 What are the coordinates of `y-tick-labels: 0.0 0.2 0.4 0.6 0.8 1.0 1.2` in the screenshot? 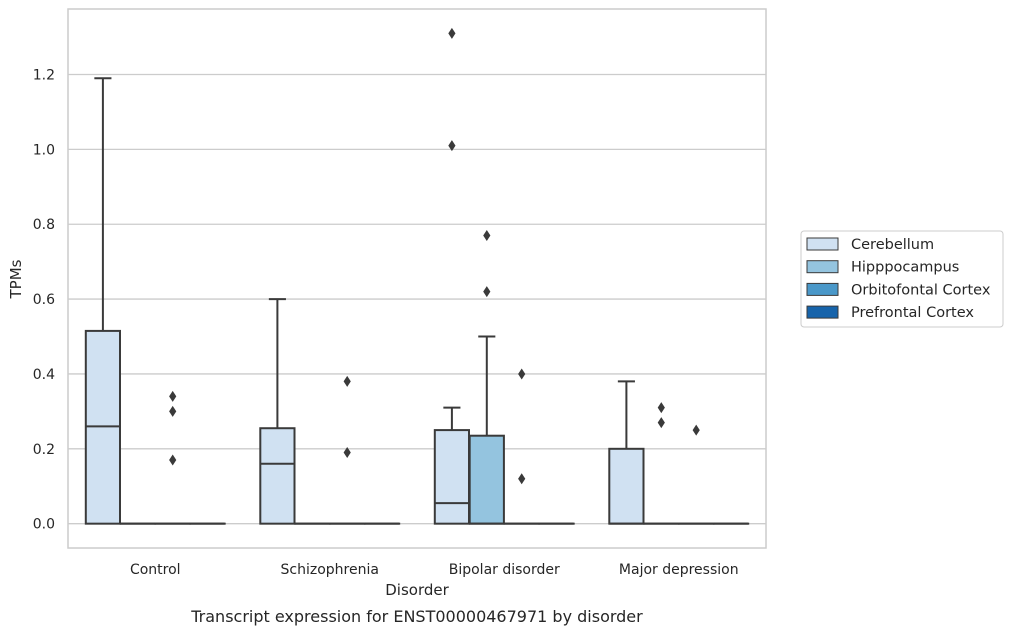 It's located at (44, 300).